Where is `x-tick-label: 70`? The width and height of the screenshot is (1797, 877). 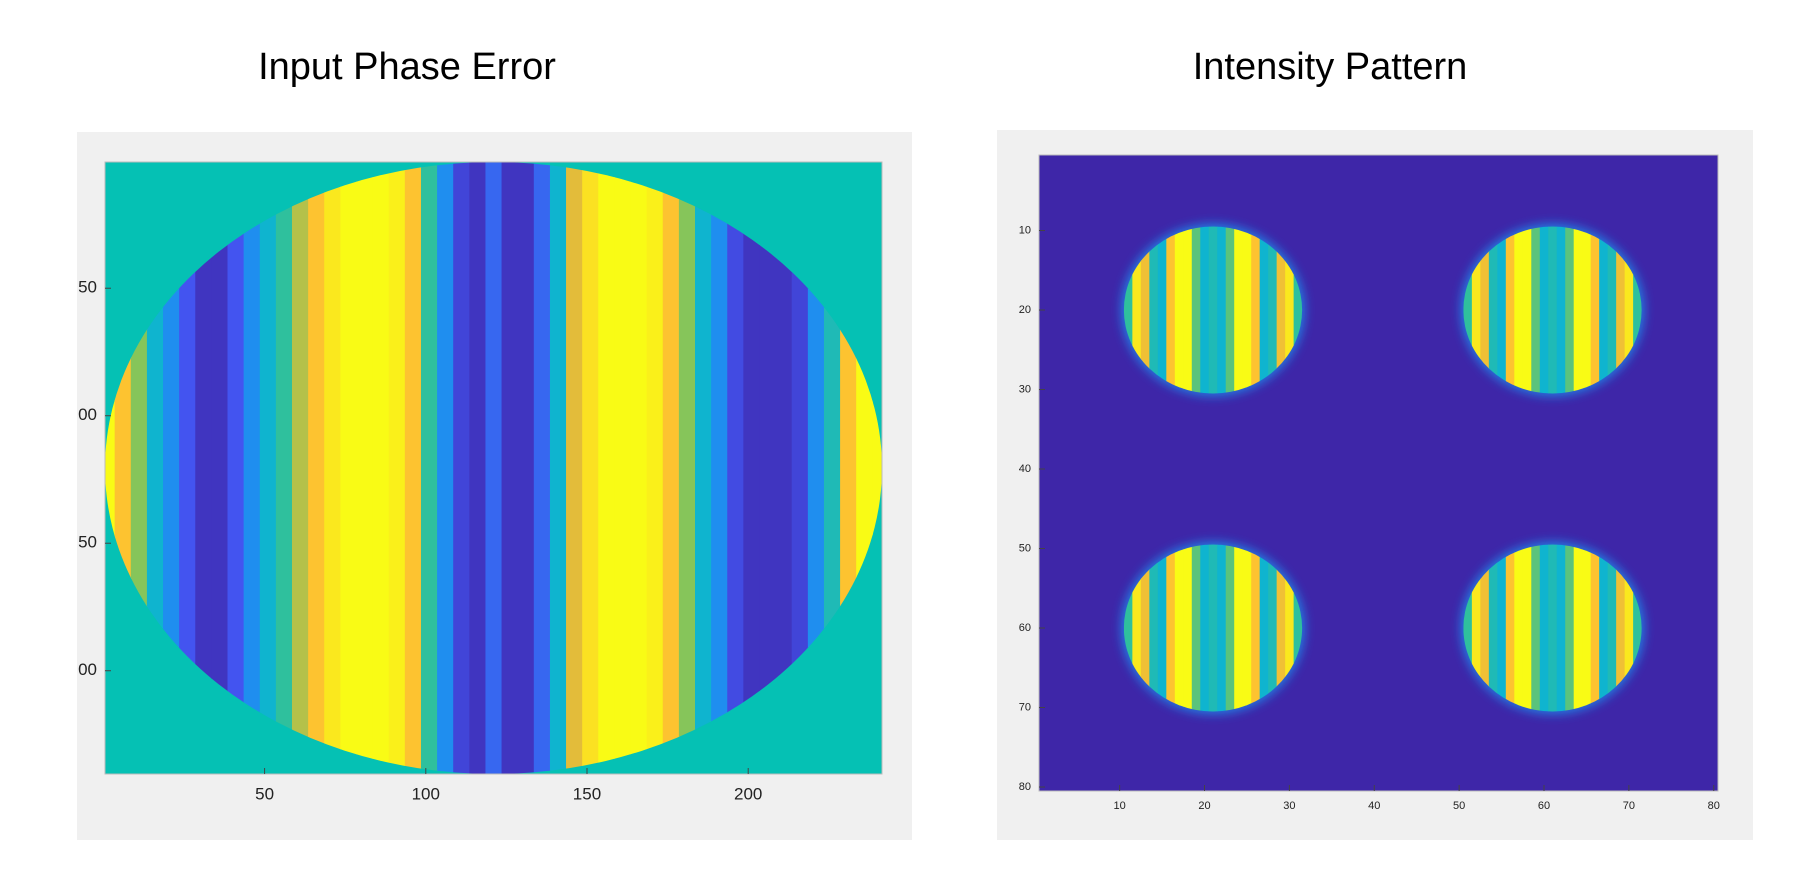
x-tick-label: 70 is located at coordinates (1629, 806).